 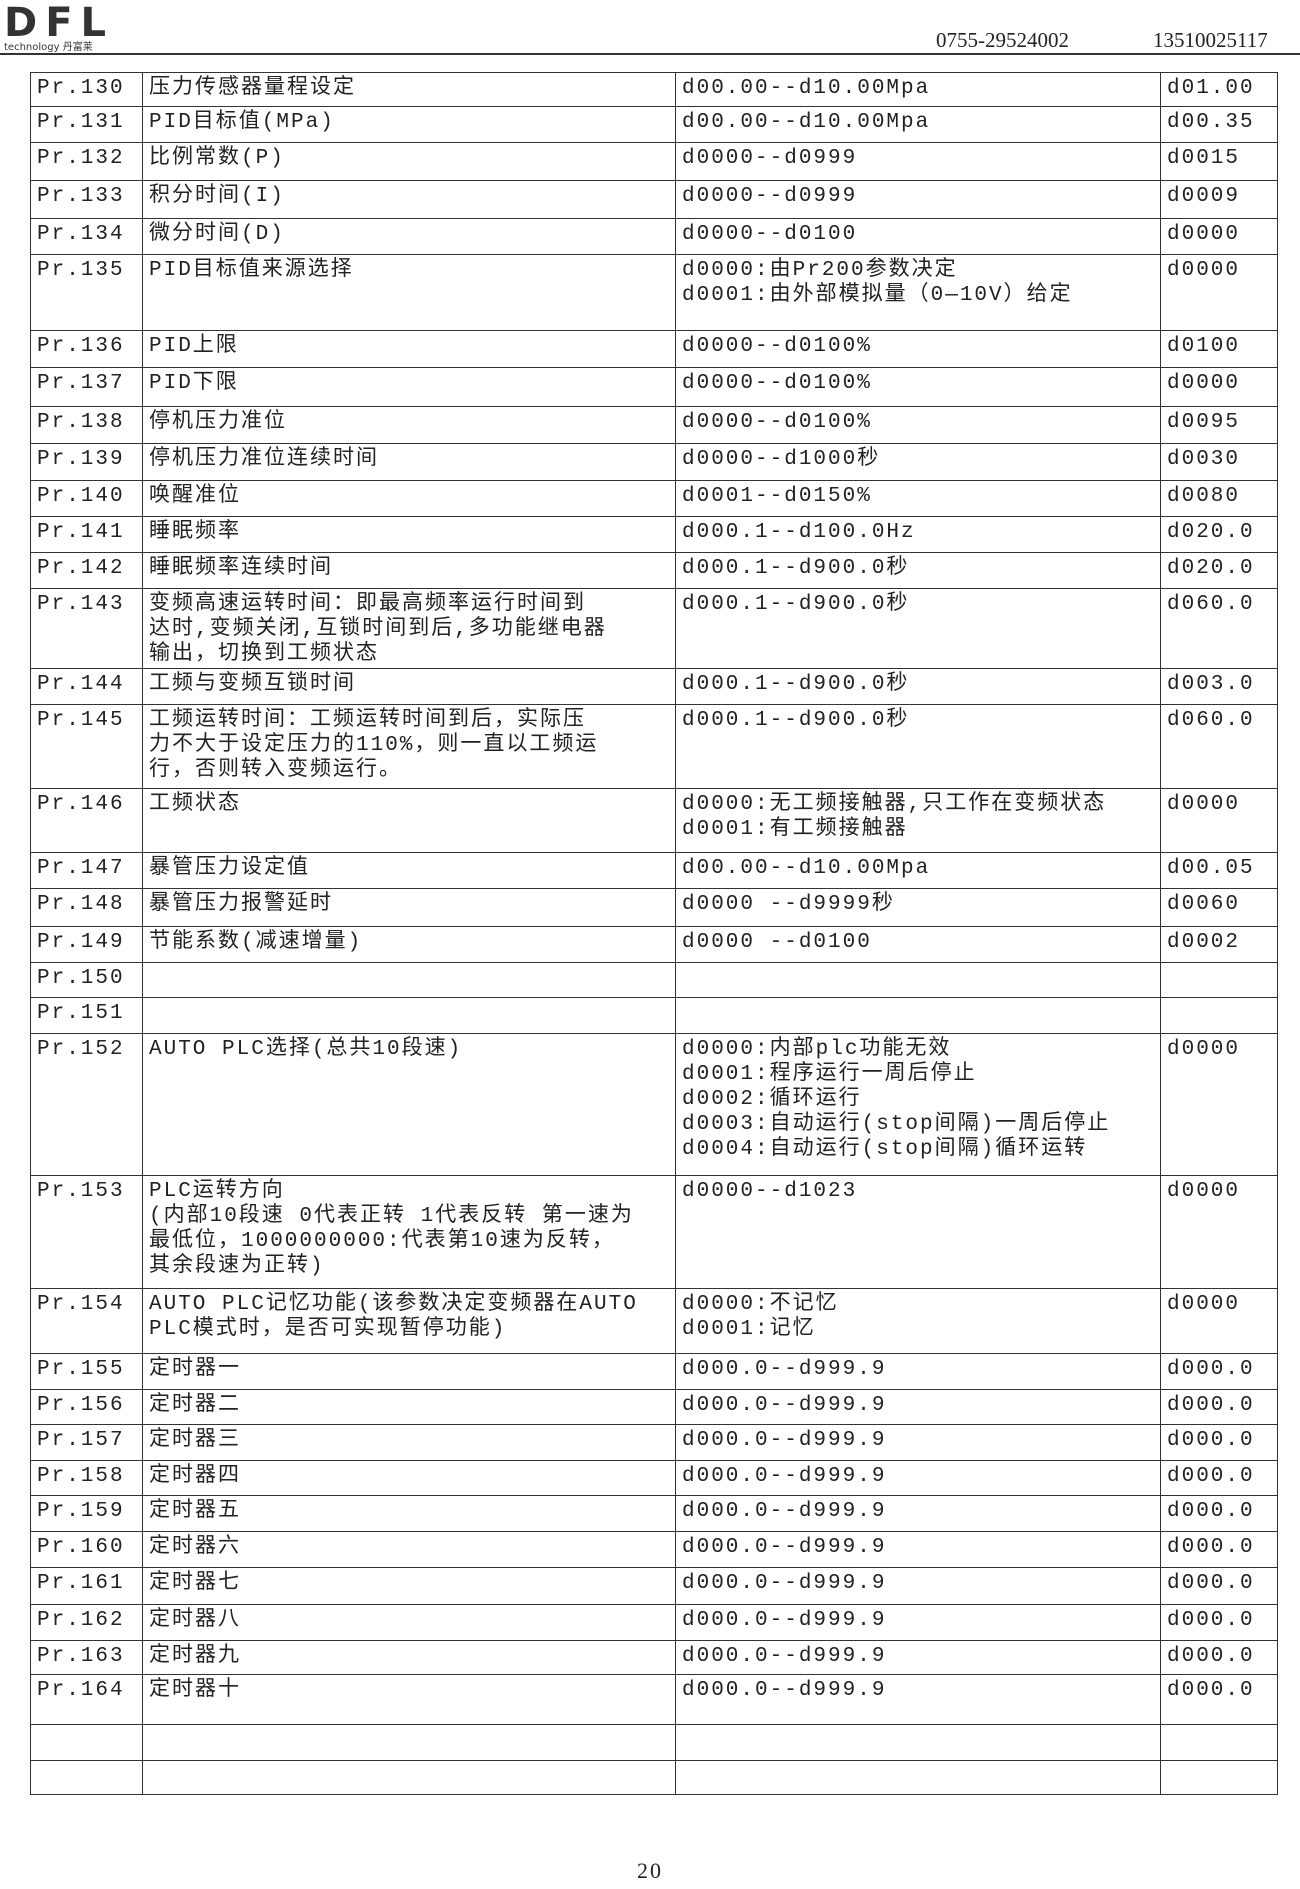 I want to click on cell-text: Pr.148, so click(x=81, y=905).